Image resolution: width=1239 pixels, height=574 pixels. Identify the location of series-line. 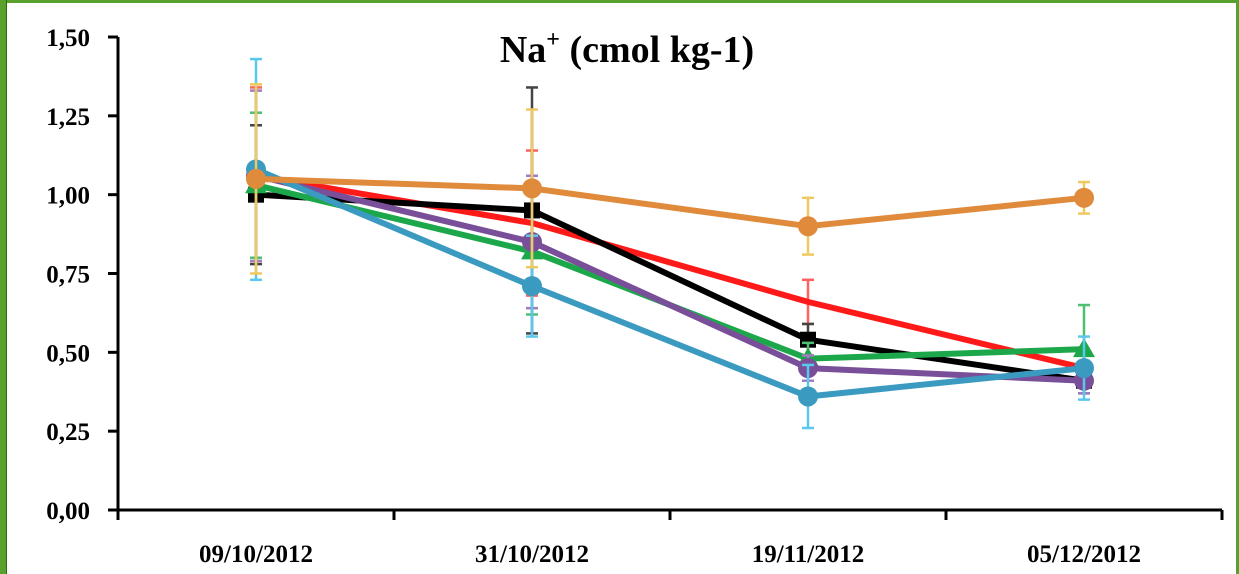
(670, 202).